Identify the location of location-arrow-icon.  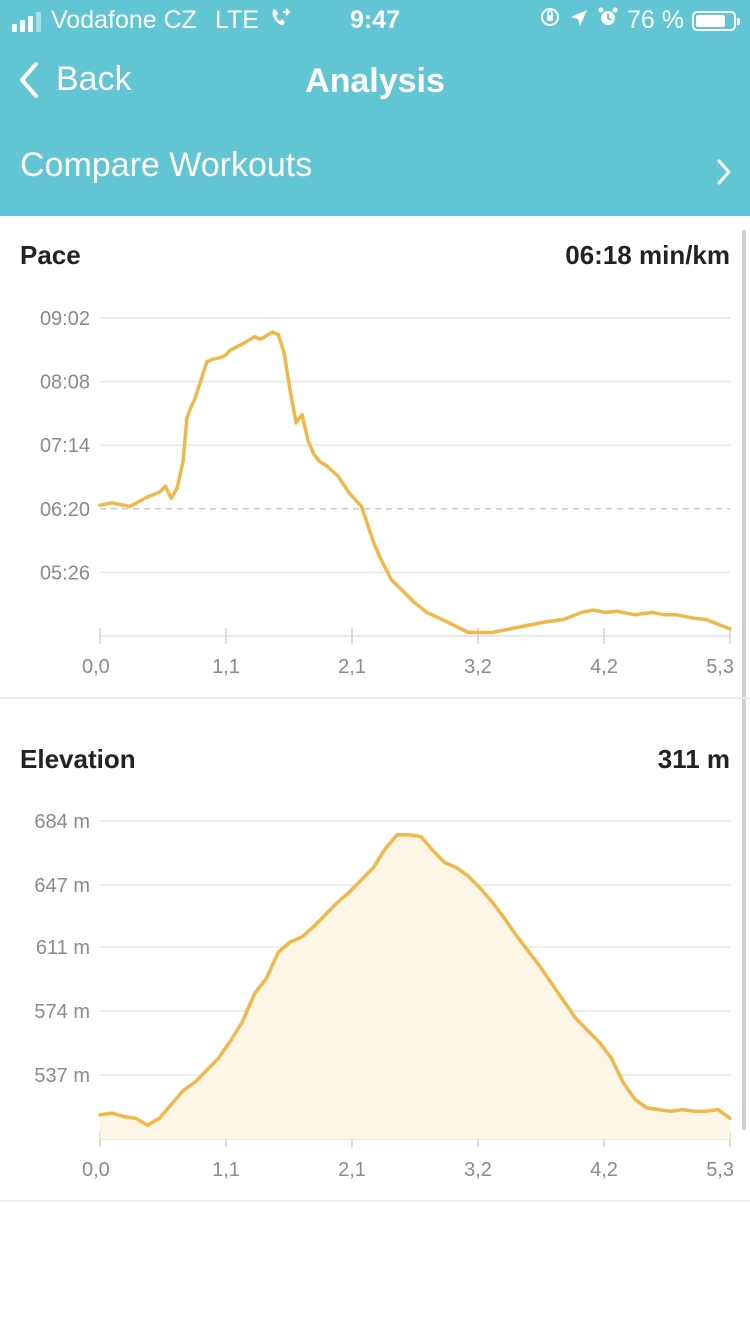
(579, 20).